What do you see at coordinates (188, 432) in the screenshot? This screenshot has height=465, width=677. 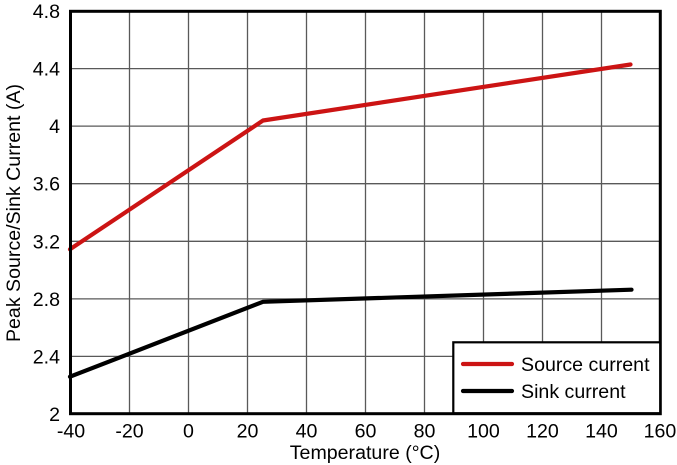 I see `svg-text: 0` at bounding box center [188, 432].